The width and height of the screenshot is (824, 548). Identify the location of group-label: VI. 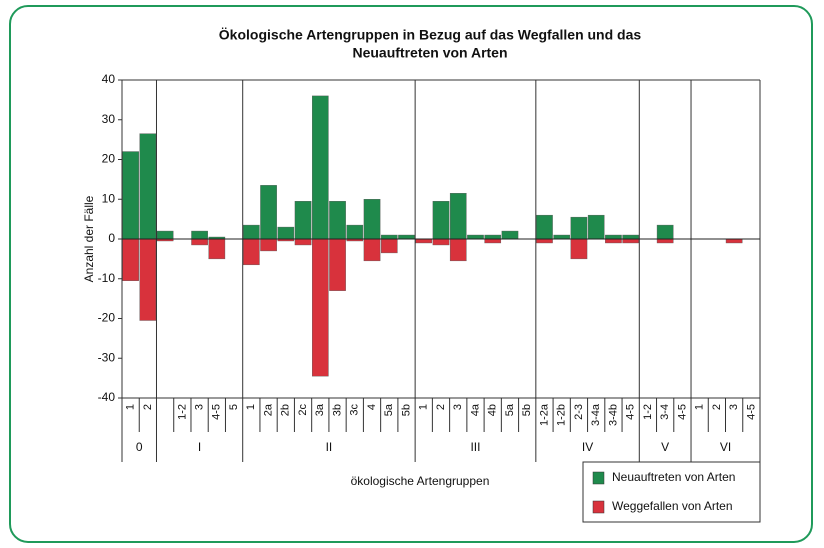
(725, 447).